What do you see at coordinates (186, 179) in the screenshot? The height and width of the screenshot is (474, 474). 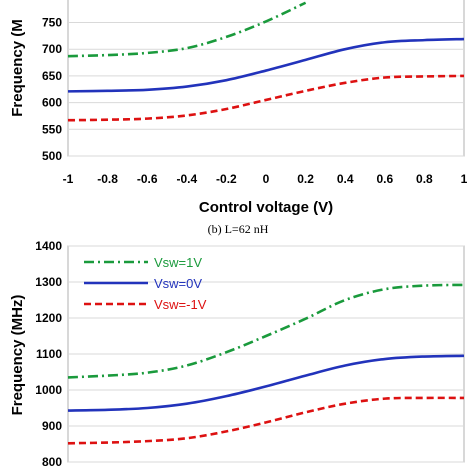 I see `x-tick-label: -0.4` at bounding box center [186, 179].